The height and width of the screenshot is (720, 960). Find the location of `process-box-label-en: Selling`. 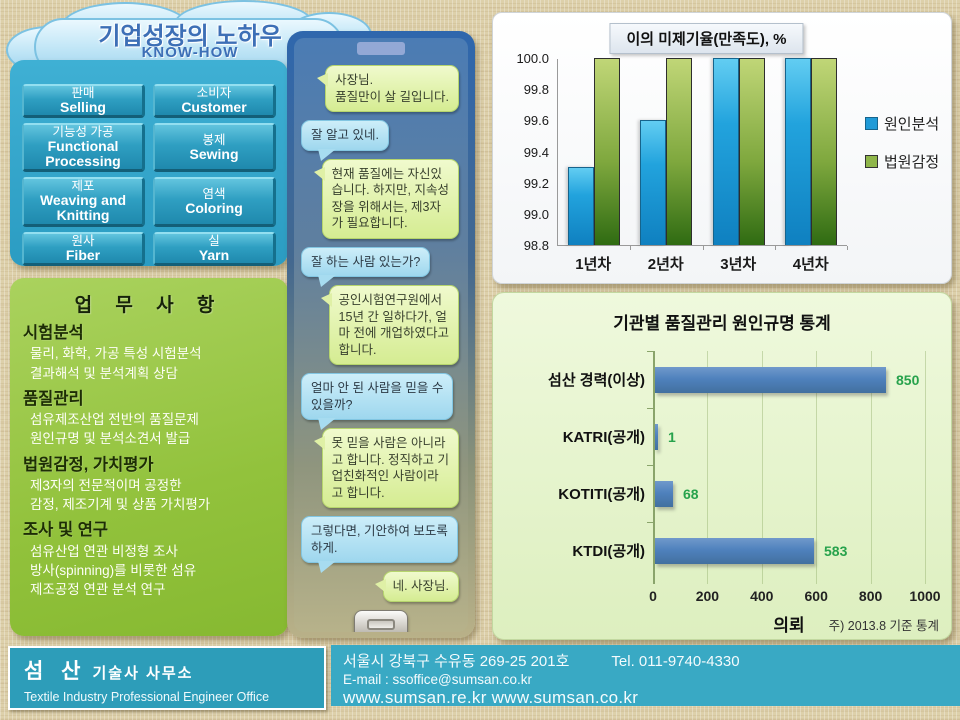

process-box-label-en: Selling is located at coordinates (83, 107).